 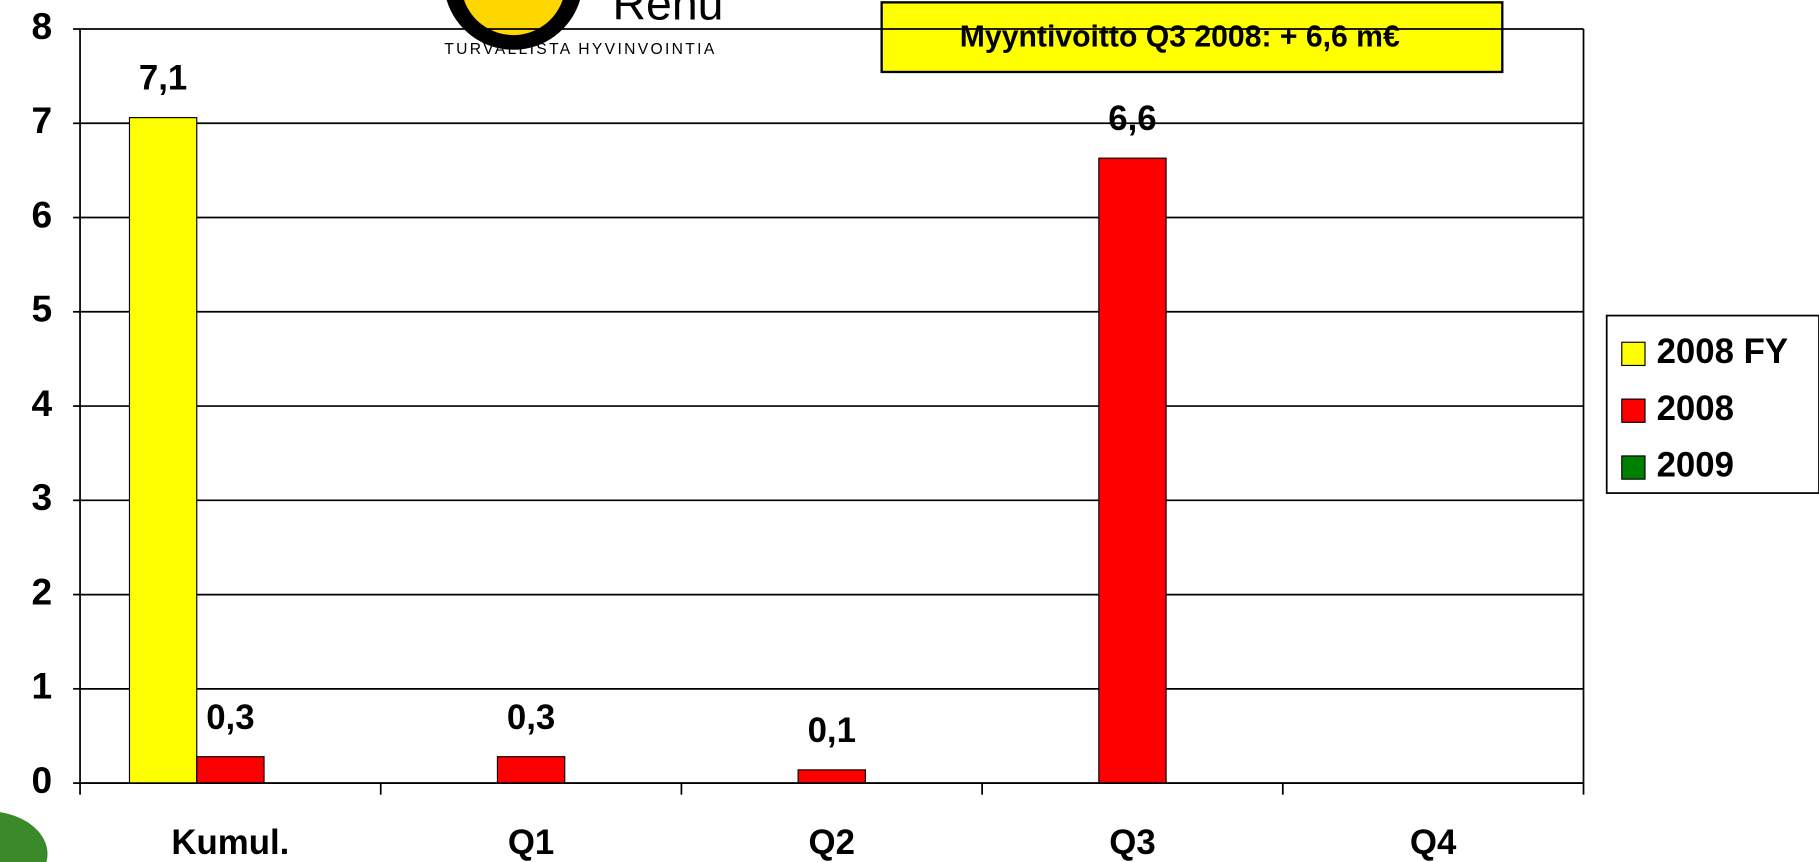 I want to click on annotation-box, so click(x=1192, y=37).